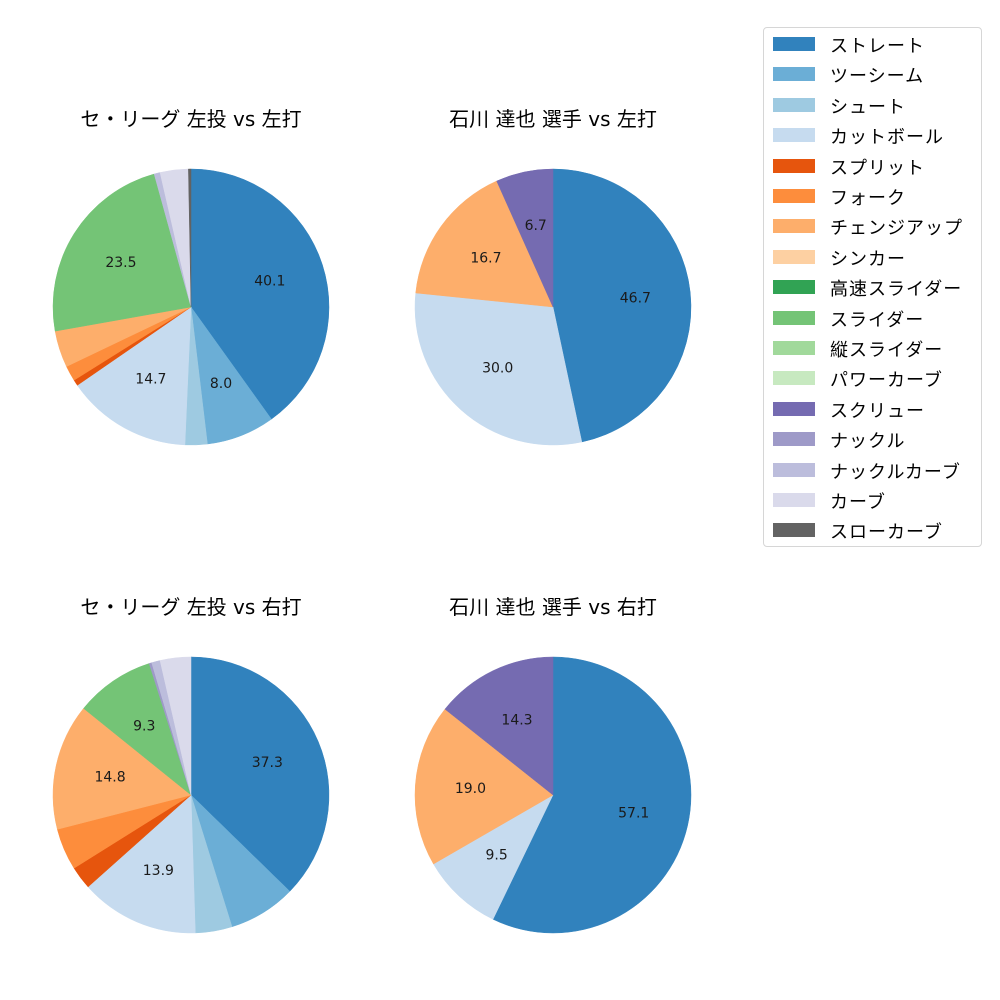  What do you see at coordinates (150, 379) in the screenshot?
I see `pie-slice-label: 14.7` at bounding box center [150, 379].